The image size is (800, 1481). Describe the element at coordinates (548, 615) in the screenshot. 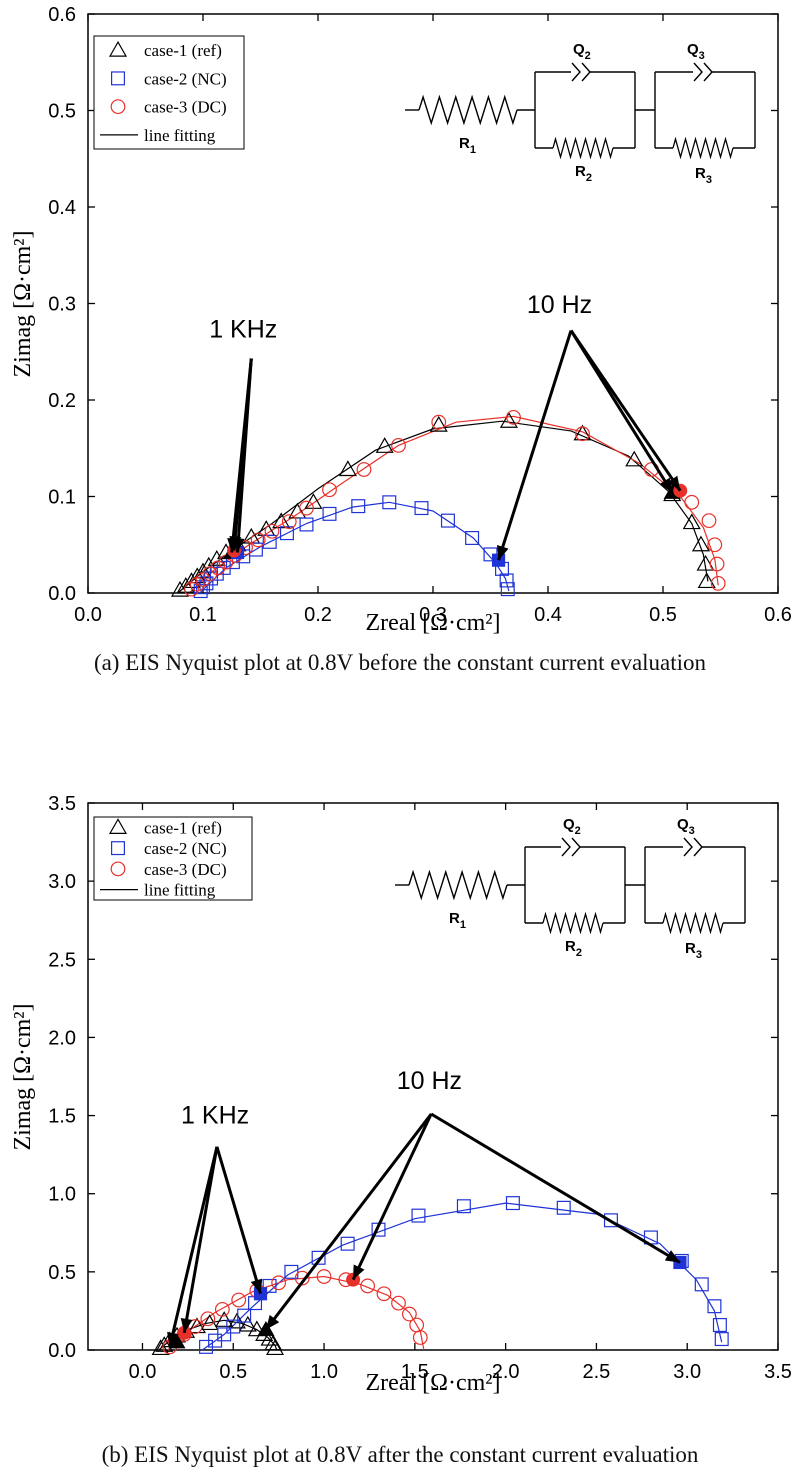

I see `x-tick-label: 0.4` at that location.